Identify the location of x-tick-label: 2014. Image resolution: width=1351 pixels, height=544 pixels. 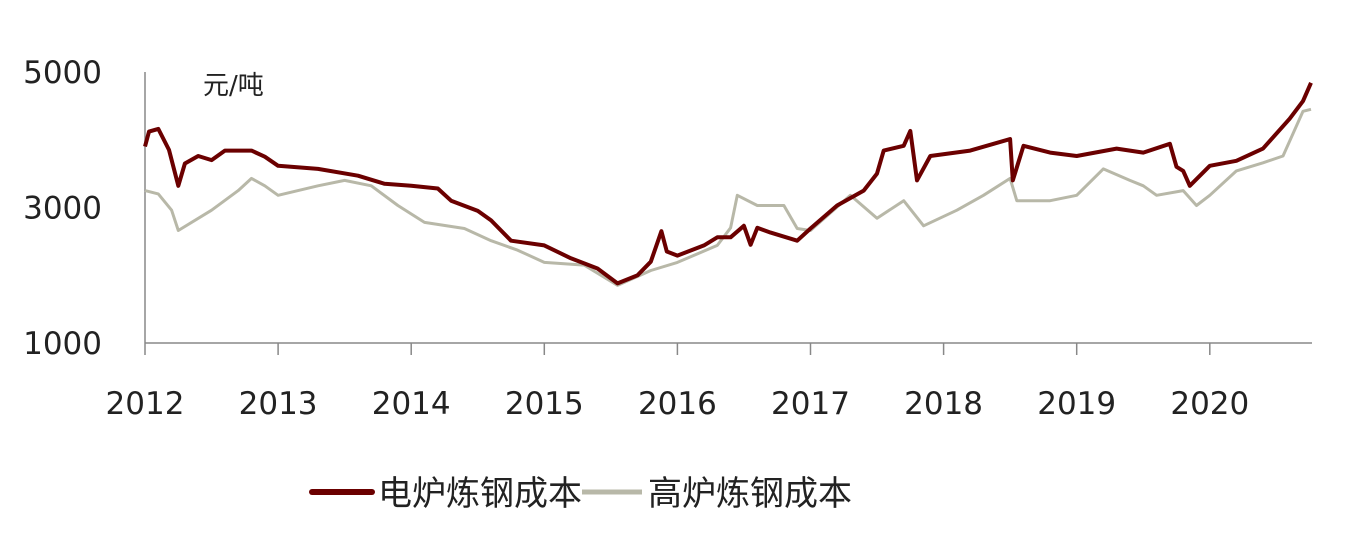
(411, 404).